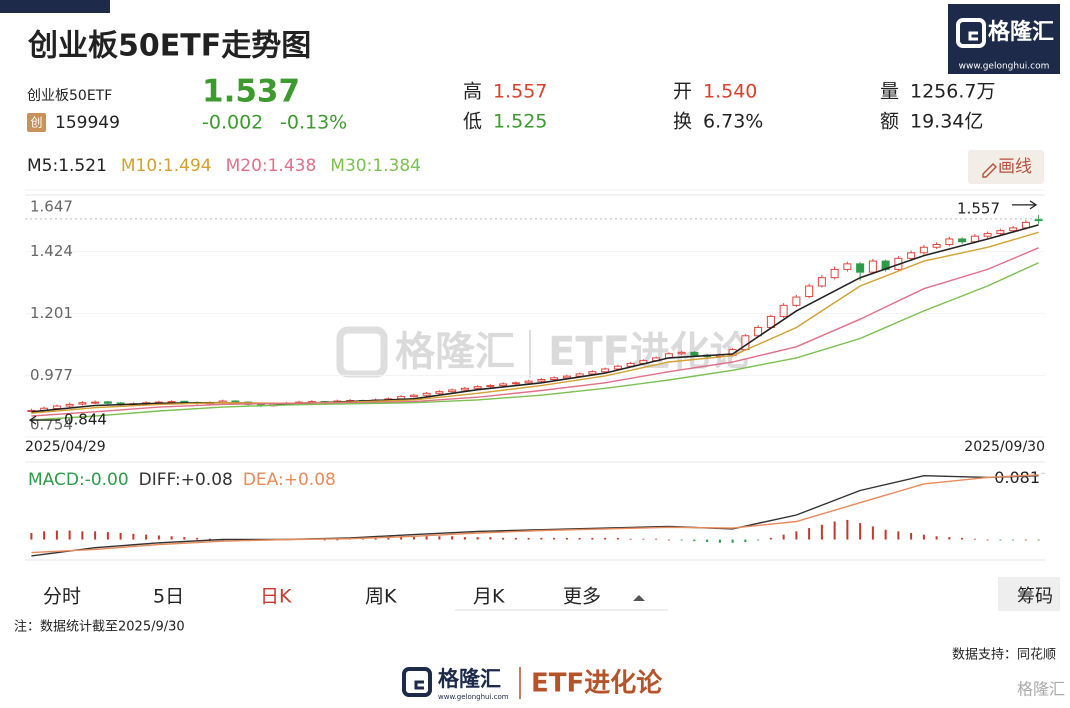 This screenshot has width=1070, height=708. What do you see at coordinates (520, 92) in the screenshot?
I see `stat-value: 1.557` at bounding box center [520, 92].